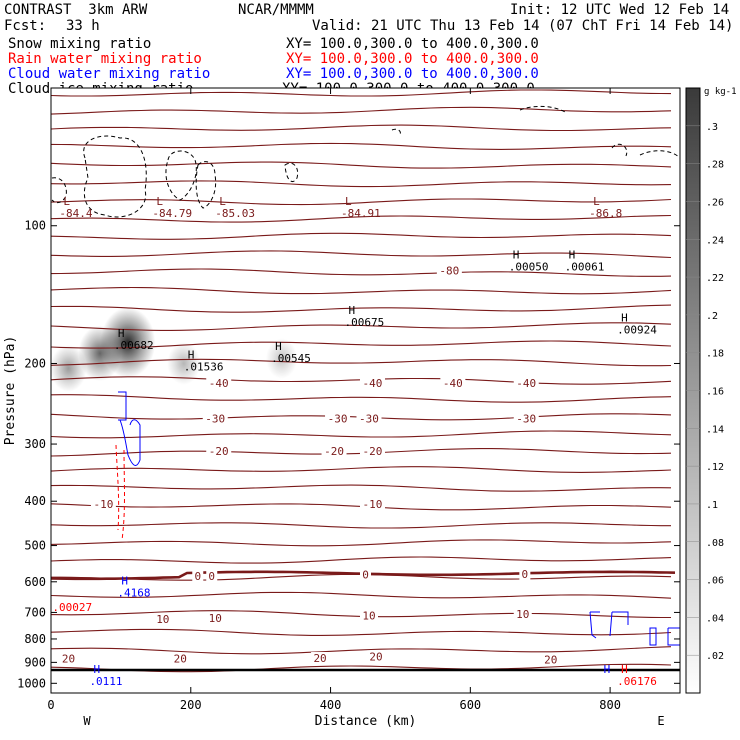  I want to click on snow-shade, so click(184, 363).